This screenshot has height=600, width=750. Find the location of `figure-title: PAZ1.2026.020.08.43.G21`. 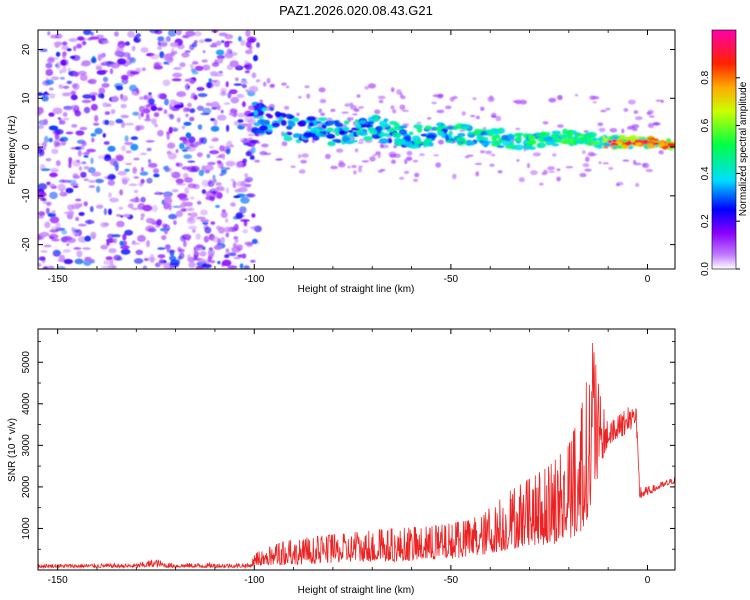

figure-title: PAZ1.2026.020.08.43.G21 is located at coordinates (356, 10).